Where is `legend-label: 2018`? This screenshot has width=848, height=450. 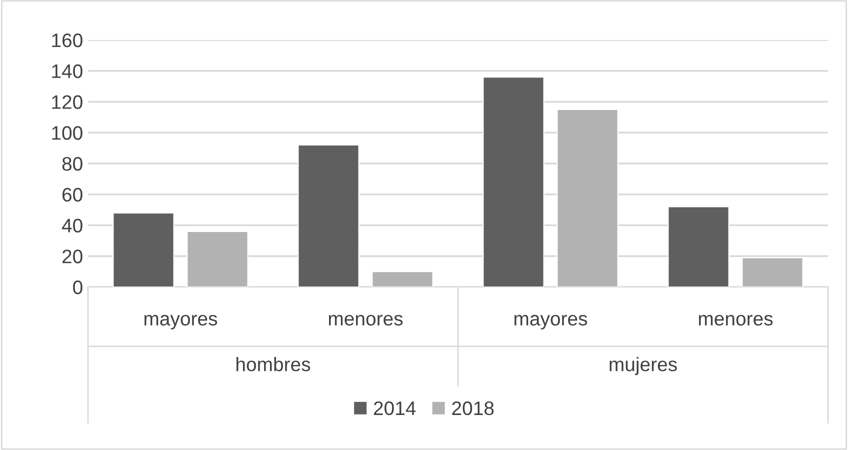 legend-label: 2018 is located at coordinates (473, 408).